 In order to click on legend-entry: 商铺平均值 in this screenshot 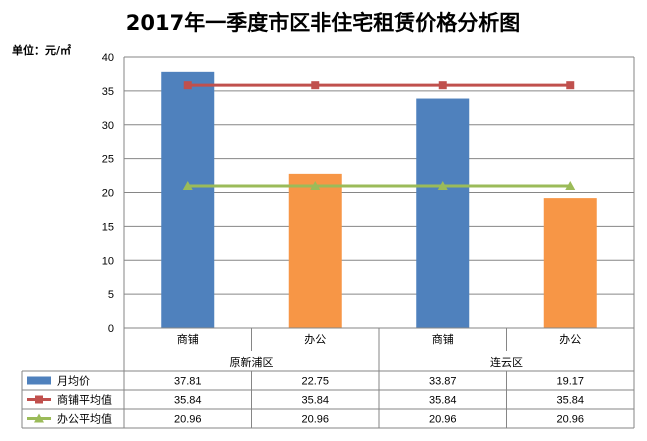, I will do `click(84, 400)`.